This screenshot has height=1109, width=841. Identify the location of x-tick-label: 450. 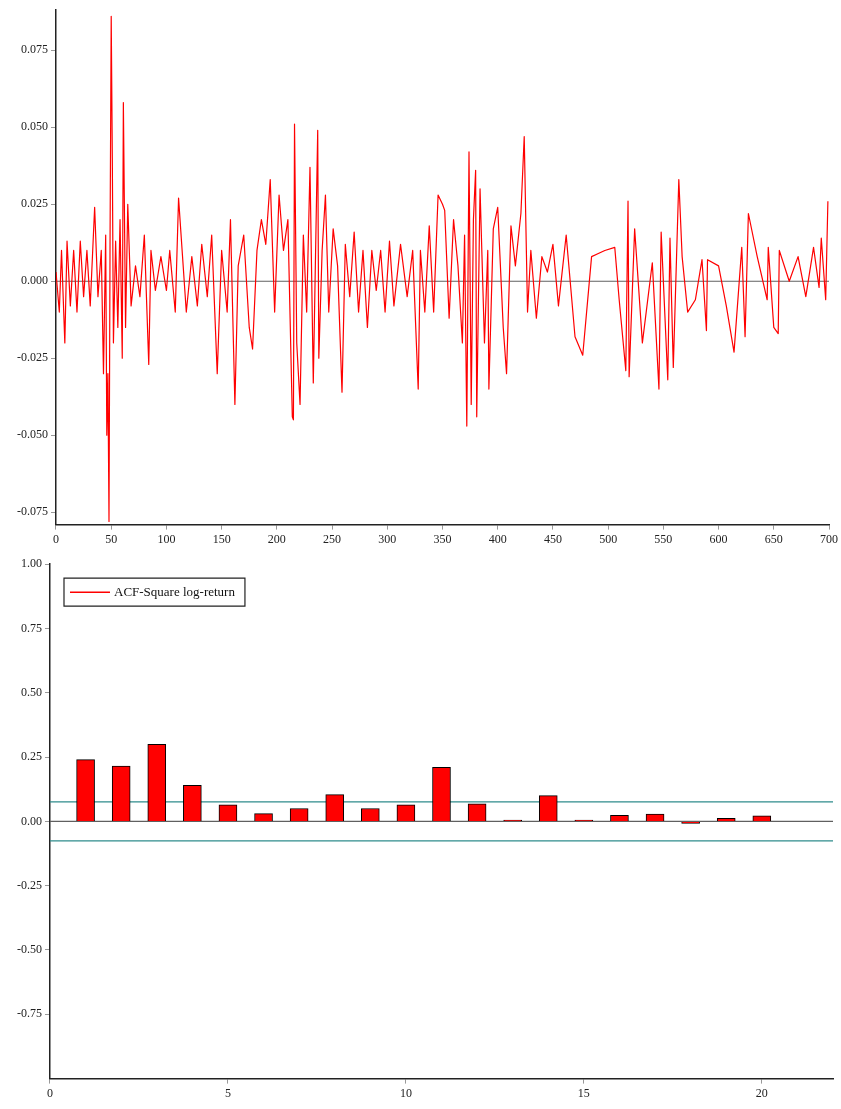
(552, 538).